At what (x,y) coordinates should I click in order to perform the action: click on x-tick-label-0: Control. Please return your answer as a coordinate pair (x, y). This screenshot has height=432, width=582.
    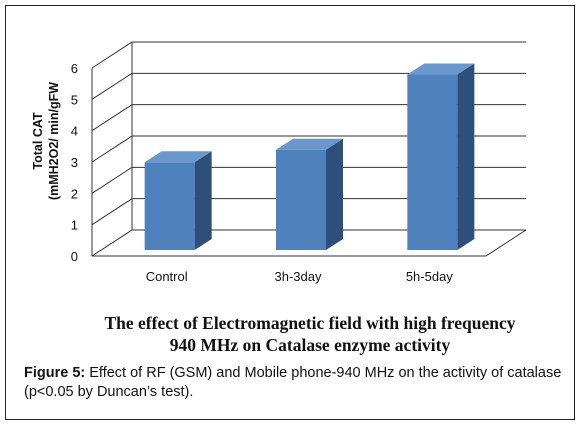
    Looking at the image, I should click on (167, 276).